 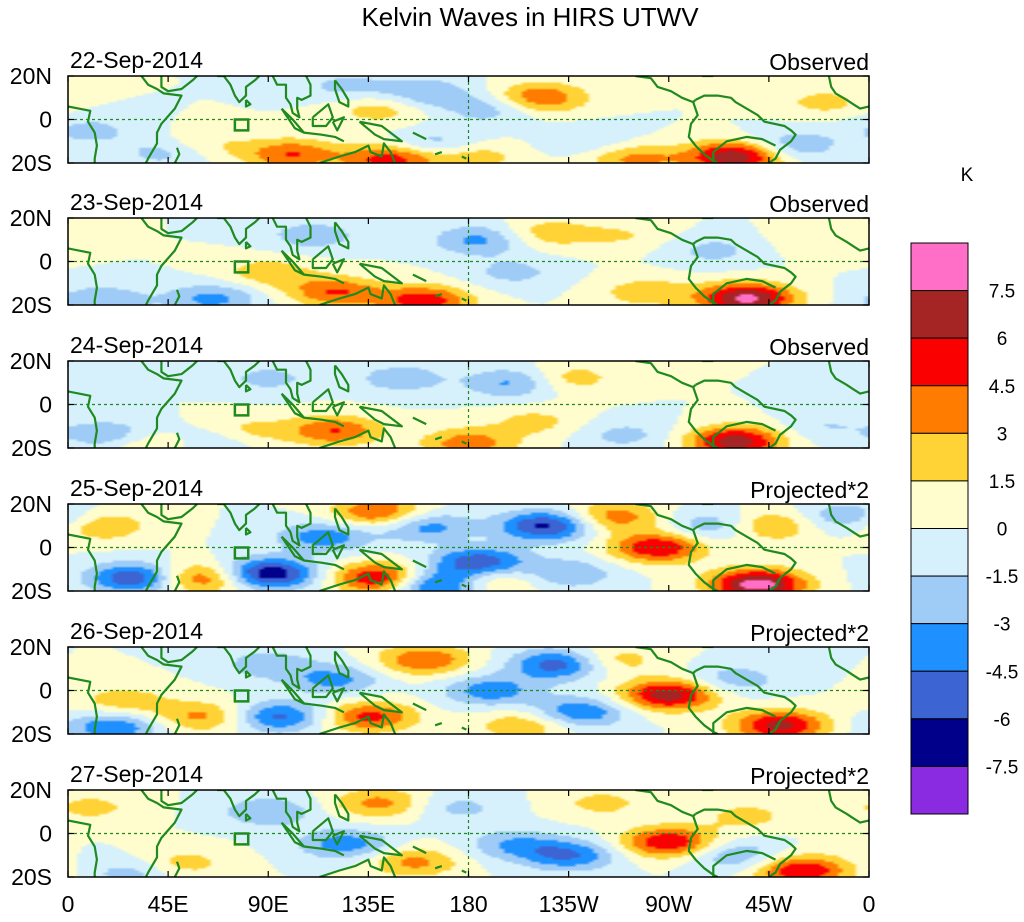 What do you see at coordinates (1002, 577) in the screenshot?
I see `colorbar-label: -1.5` at bounding box center [1002, 577].